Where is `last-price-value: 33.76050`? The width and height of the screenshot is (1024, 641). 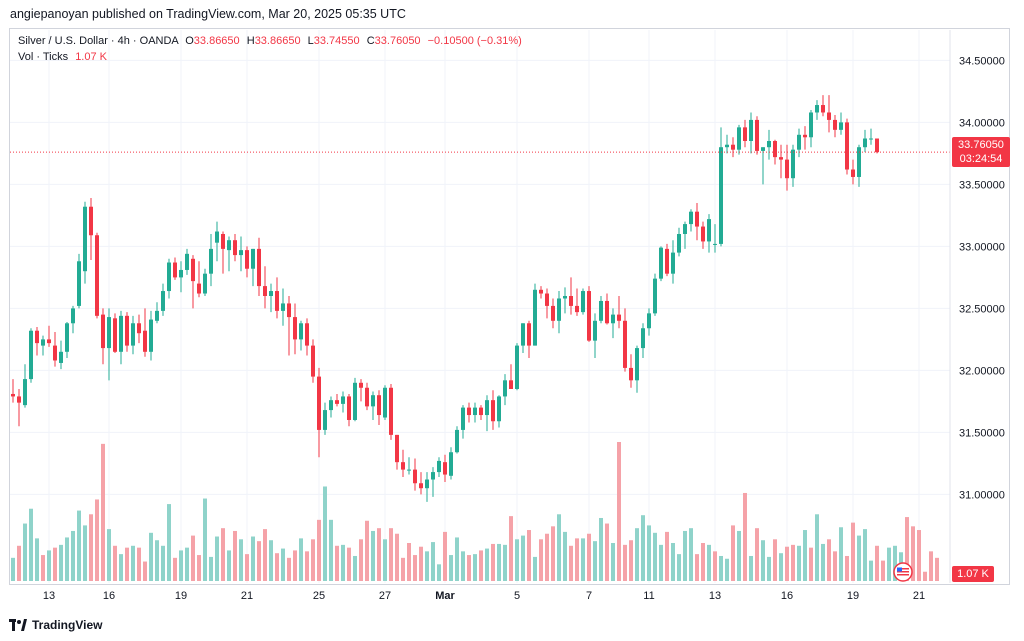
last-price-value: 33.76050 is located at coordinates (981, 145).